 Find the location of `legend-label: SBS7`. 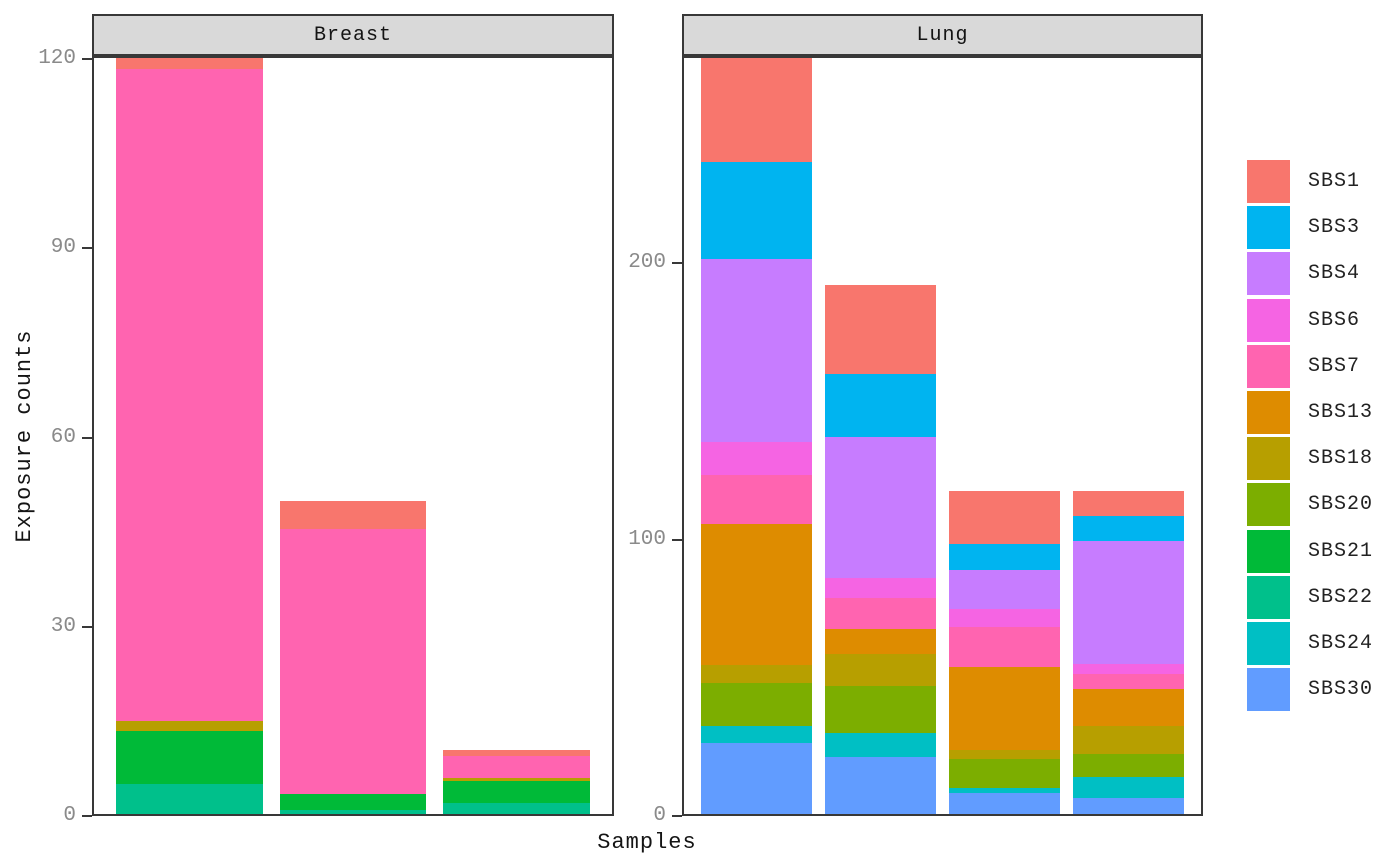

legend-label: SBS7 is located at coordinates (1334, 366).